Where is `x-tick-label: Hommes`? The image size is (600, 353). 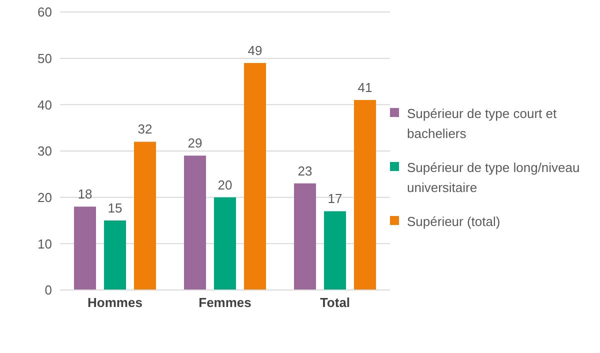 x-tick-label: Hommes is located at coordinates (115, 302).